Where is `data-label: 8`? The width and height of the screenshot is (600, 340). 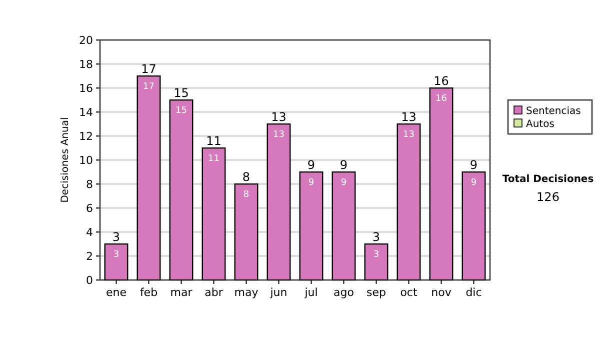
data-label: 8 is located at coordinates (246, 177).